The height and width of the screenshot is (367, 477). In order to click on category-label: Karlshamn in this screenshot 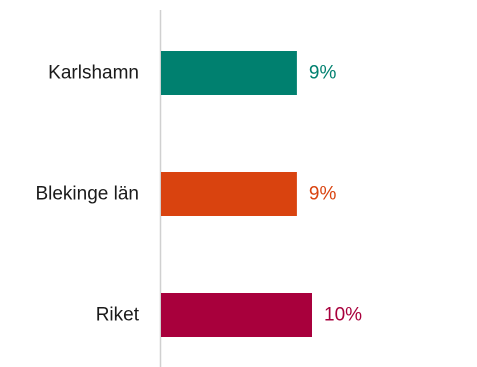, I will do `click(93, 73)`.